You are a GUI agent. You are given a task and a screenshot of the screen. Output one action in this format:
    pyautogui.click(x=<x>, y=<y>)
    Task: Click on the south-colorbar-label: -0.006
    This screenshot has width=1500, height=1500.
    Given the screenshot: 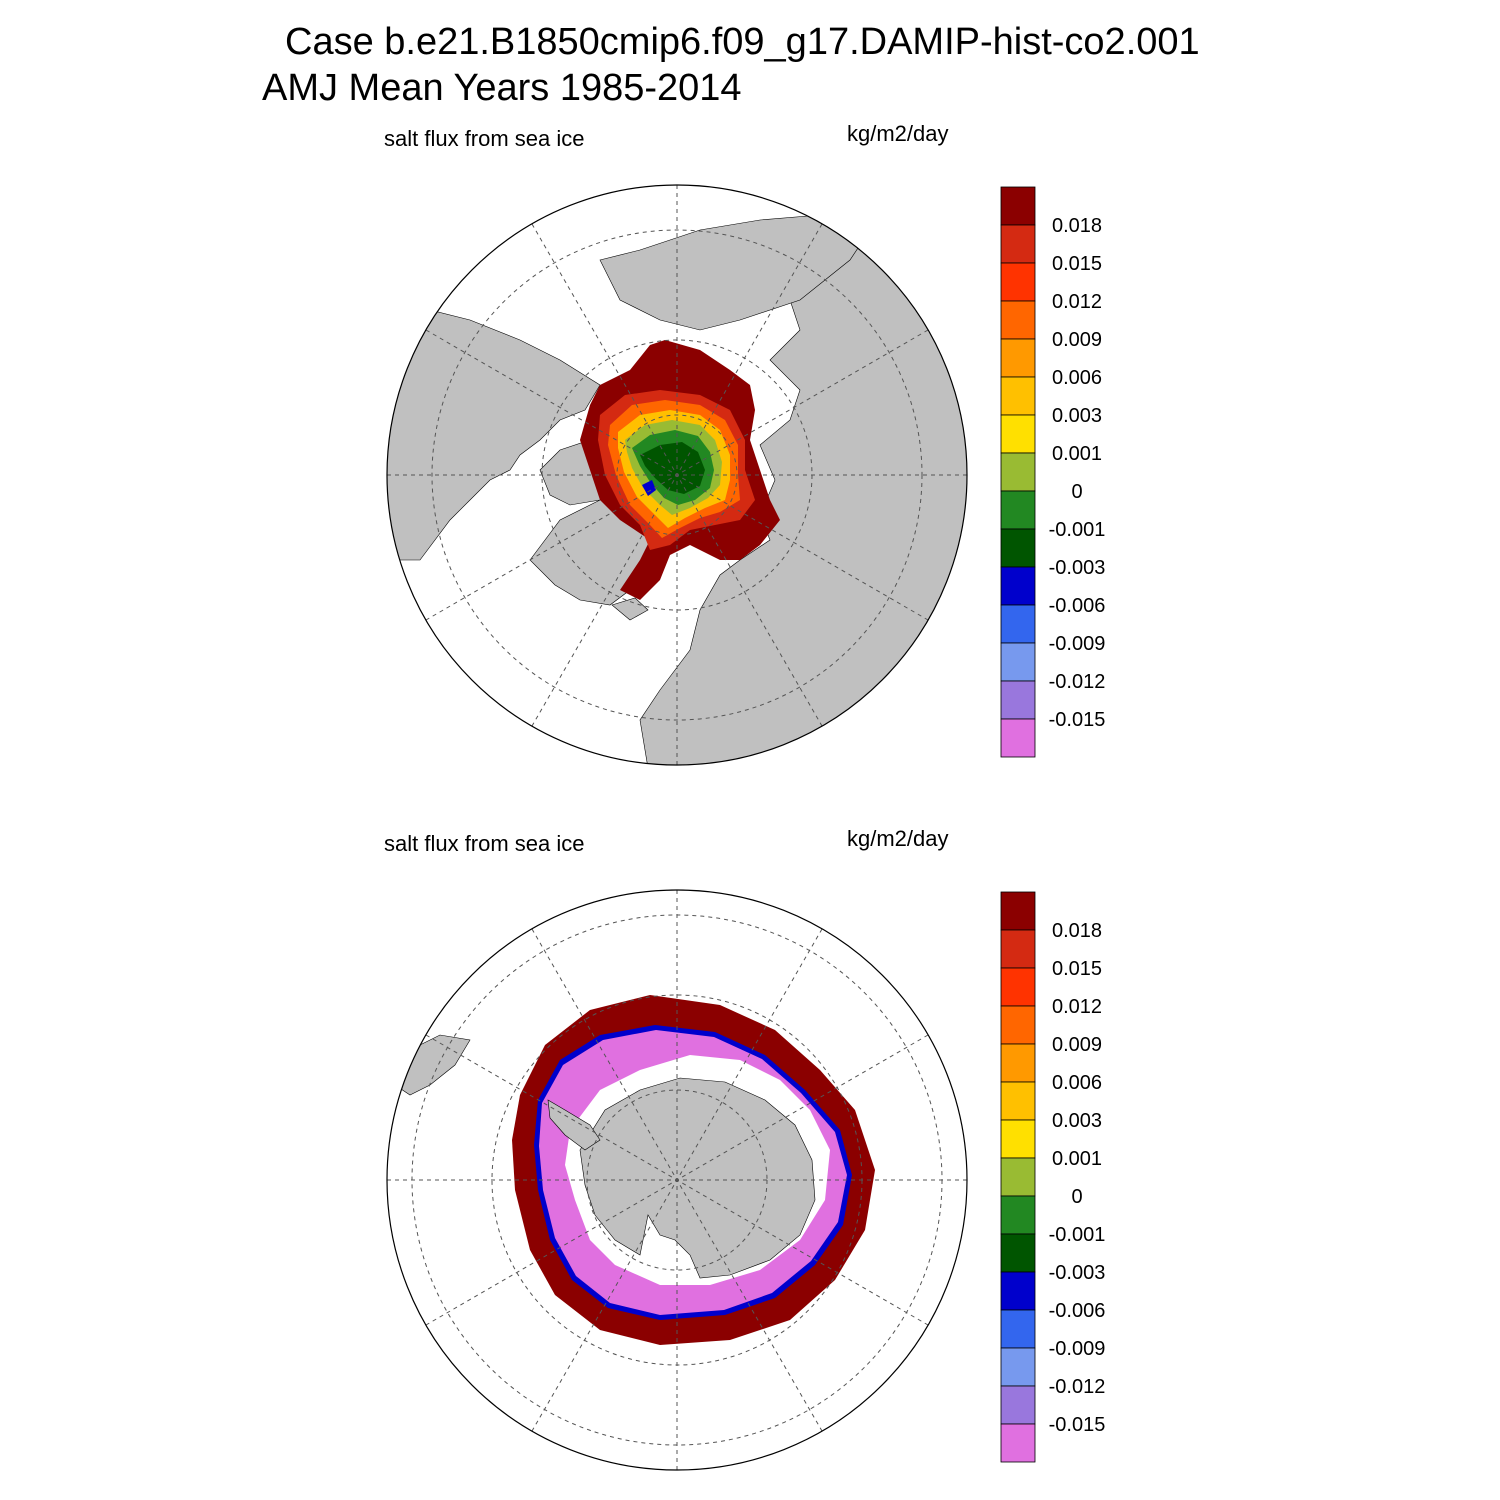 What is the action you would take?
    pyautogui.click(x=1077, y=1311)
    